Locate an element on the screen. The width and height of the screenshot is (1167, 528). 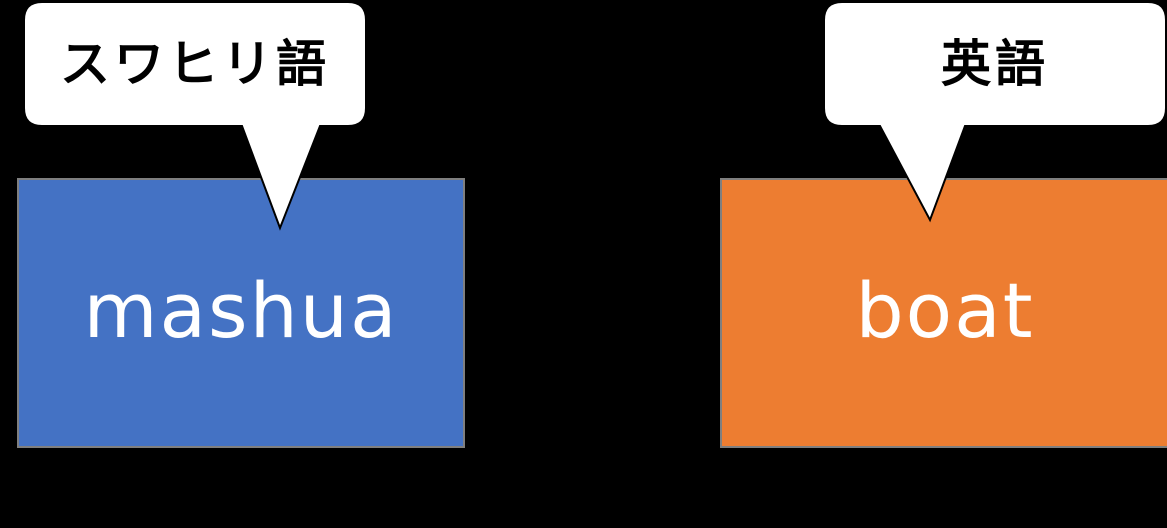
swahili-language-label: スワヒリ語 is located at coordinates (195, 64).